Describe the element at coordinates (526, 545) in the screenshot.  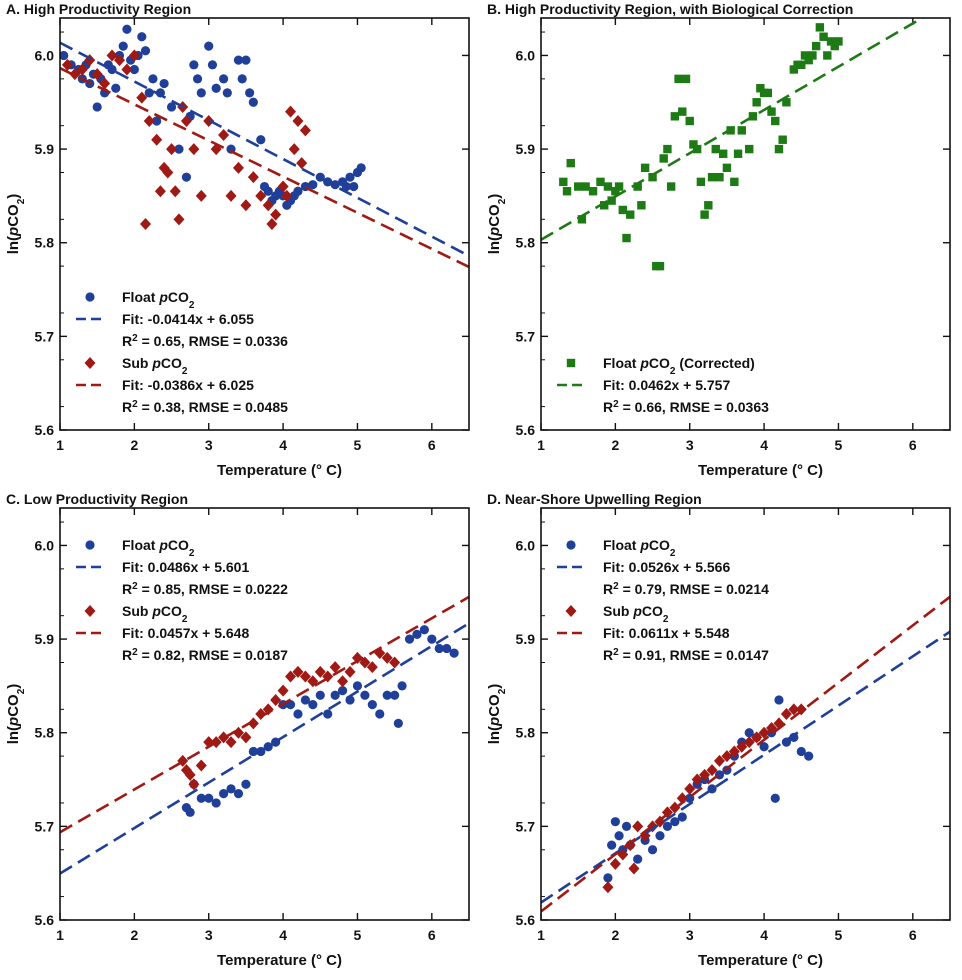
I see `y-tick-label: 6.0` at that location.